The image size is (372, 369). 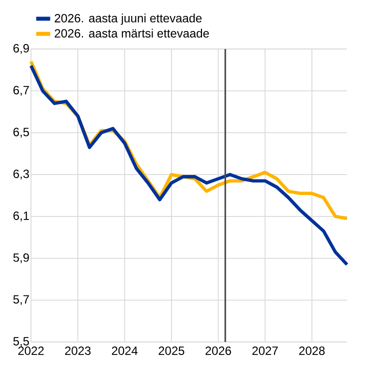 What do you see at coordinates (31, 350) in the screenshot?
I see `x-tick-label: 2022` at bounding box center [31, 350].